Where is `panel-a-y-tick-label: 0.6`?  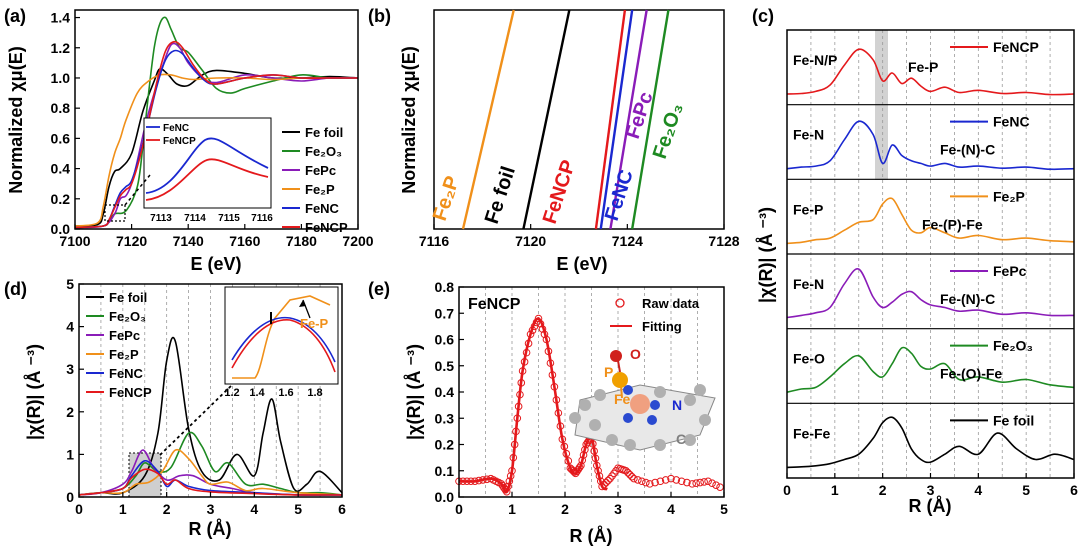 panel-a-y-tick-label: 0.6 is located at coordinates (61, 138).